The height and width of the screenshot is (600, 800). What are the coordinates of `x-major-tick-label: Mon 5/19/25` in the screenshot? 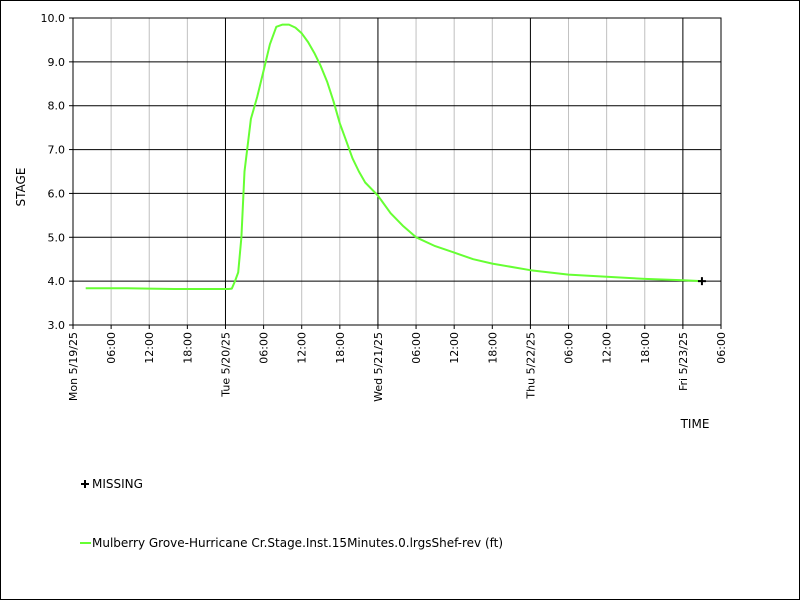 It's located at (73, 366).